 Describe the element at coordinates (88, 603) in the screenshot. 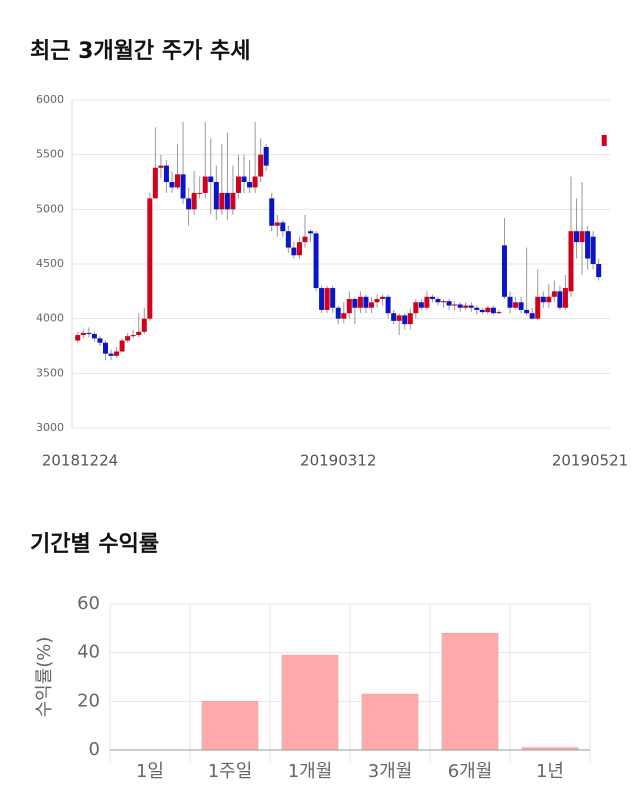

I see `y-tick-label: 60` at that location.